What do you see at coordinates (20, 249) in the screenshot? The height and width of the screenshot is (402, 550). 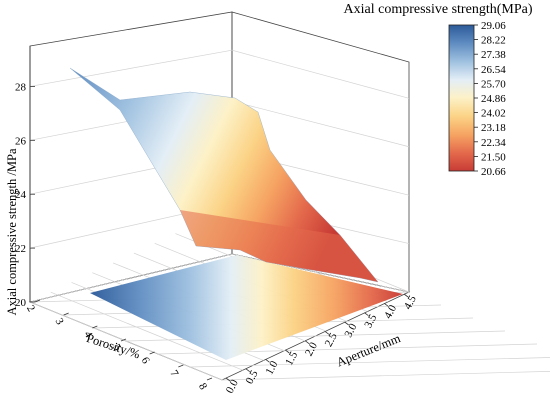 I see `z-tick-label: 22` at bounding box center [20, 249].